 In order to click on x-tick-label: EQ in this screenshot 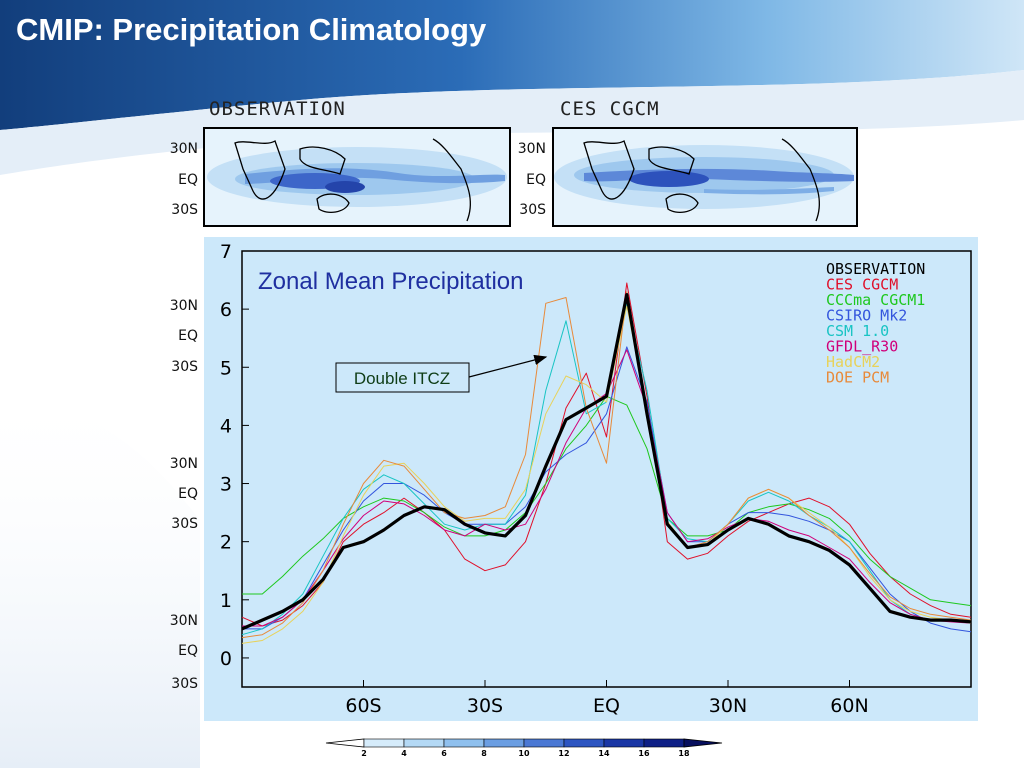, I will do `click(606, 706)`.